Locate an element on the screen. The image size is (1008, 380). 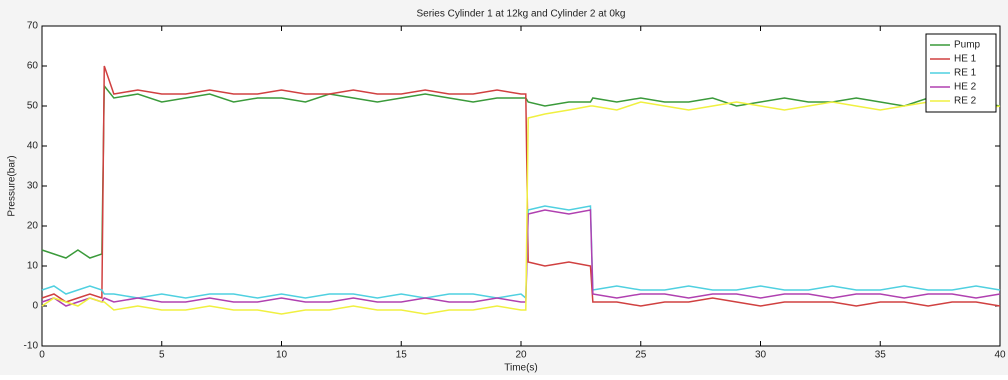
legend-label: RE 1 is located at coordinates (965, 73).